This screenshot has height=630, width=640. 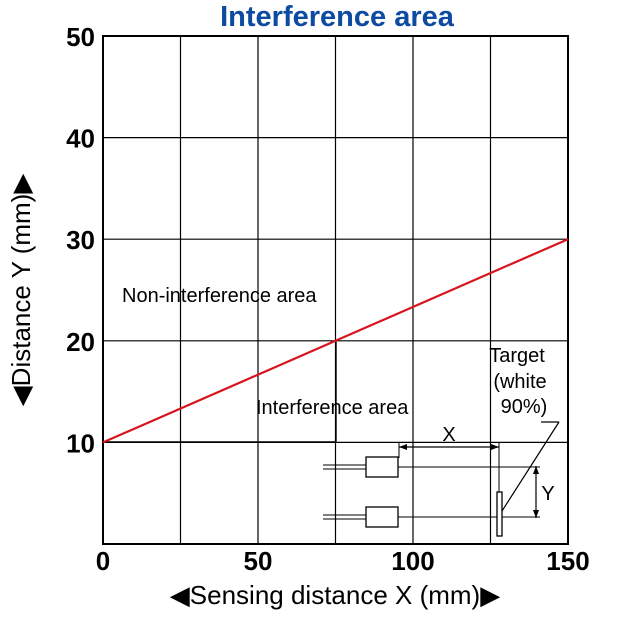 I want to click on inset-x-label: X, so click(x=448, y=435).